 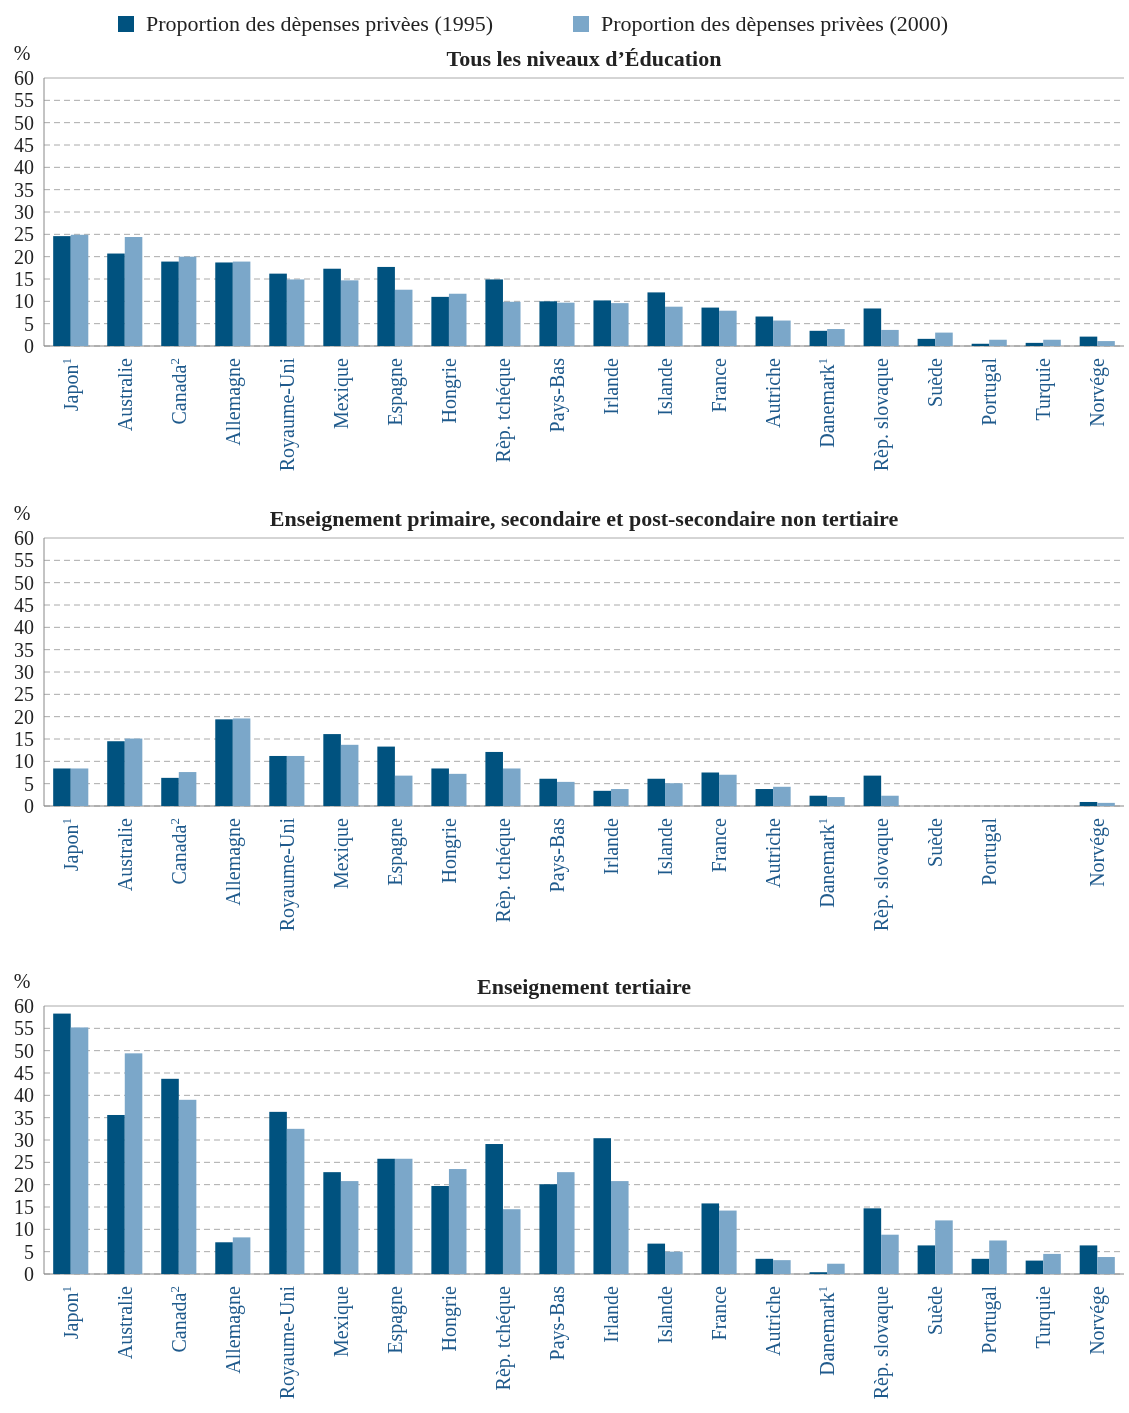 I want to click on y-axis-title: %, so click(x=22, y=981).